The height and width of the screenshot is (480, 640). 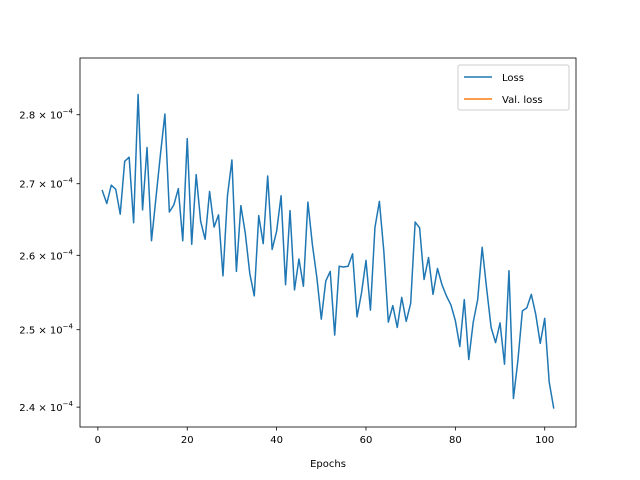 What do you see at coordinates (187, 440) in the screenshot?
I see `x-tick-label: 20` at bounding box center [187, 440].